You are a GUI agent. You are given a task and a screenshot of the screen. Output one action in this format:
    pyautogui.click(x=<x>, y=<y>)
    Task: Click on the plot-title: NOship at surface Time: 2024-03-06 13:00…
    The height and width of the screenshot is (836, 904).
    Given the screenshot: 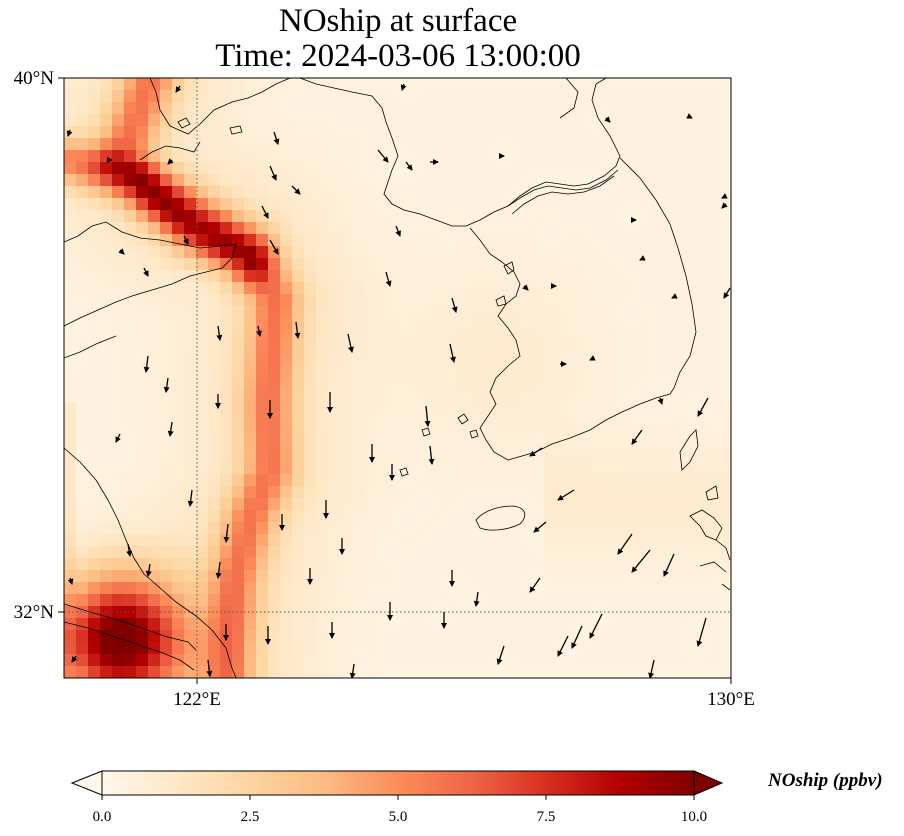 What is the action you would take?
    pyautogui.click(x=398, y=39)
    